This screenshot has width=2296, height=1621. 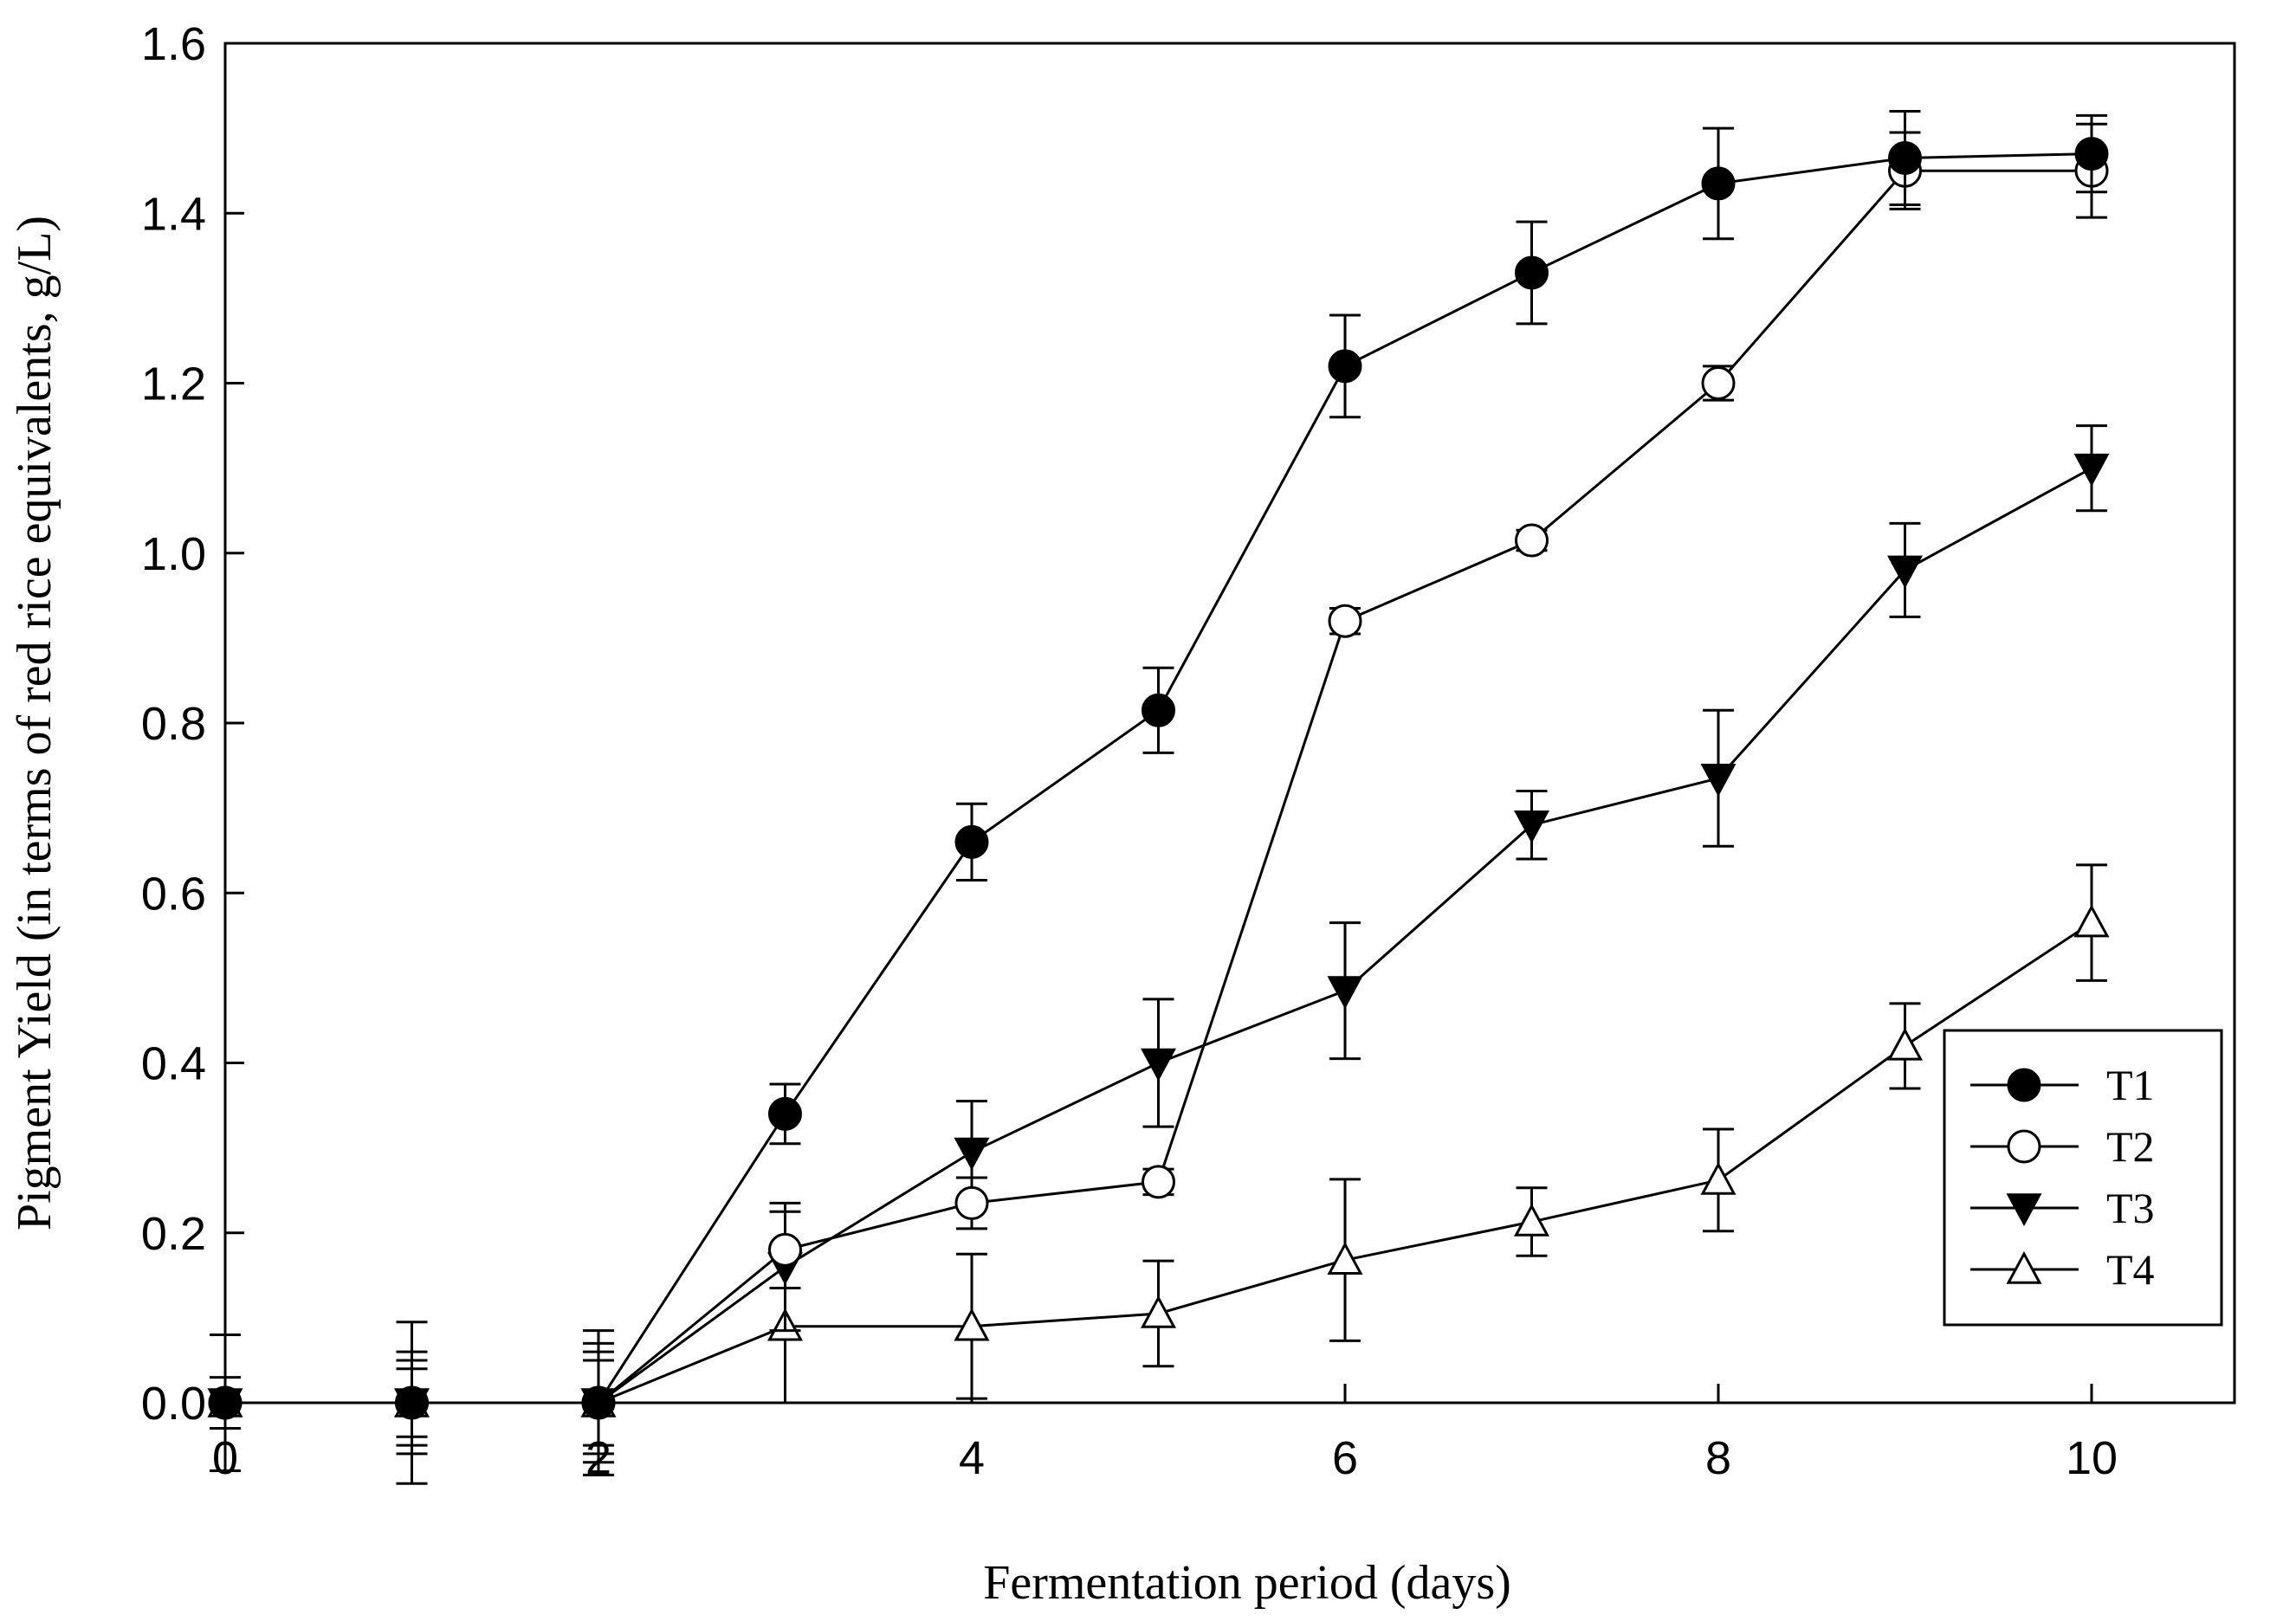 What do you see at coordinates (1247, 1583) in the screenshot?
I see `x-axis-title: Fermentation period (days)` at bounding box center [1247, 1583].